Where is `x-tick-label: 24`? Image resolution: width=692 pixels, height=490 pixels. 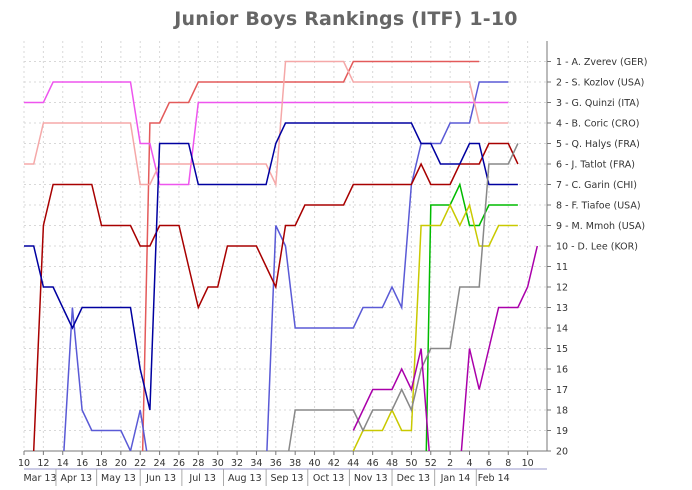 x-tick-label: 24 is located at coordinates (160, 463).